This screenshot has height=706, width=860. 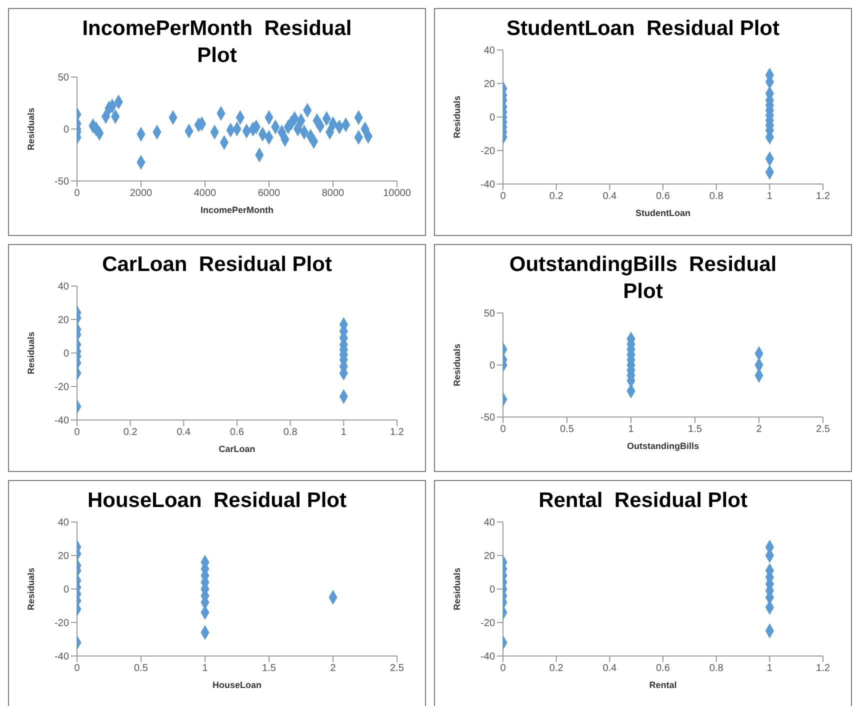 I want to click on x-tick-label: 6000, so click(x=269, y=194).